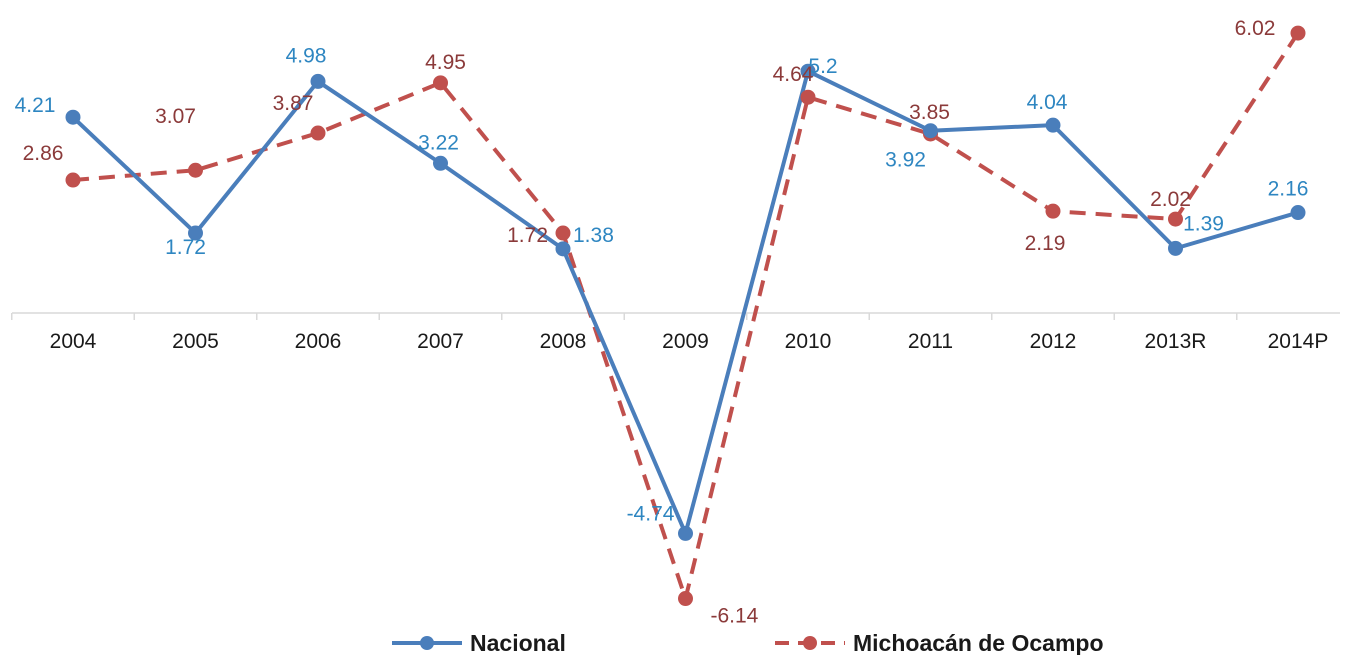 This screenshot has width=1346, height=655. What do you see at coordinates (624, 316) in the screenshot?
I see `x-axis-ticks` at bounding box center [624, 316].